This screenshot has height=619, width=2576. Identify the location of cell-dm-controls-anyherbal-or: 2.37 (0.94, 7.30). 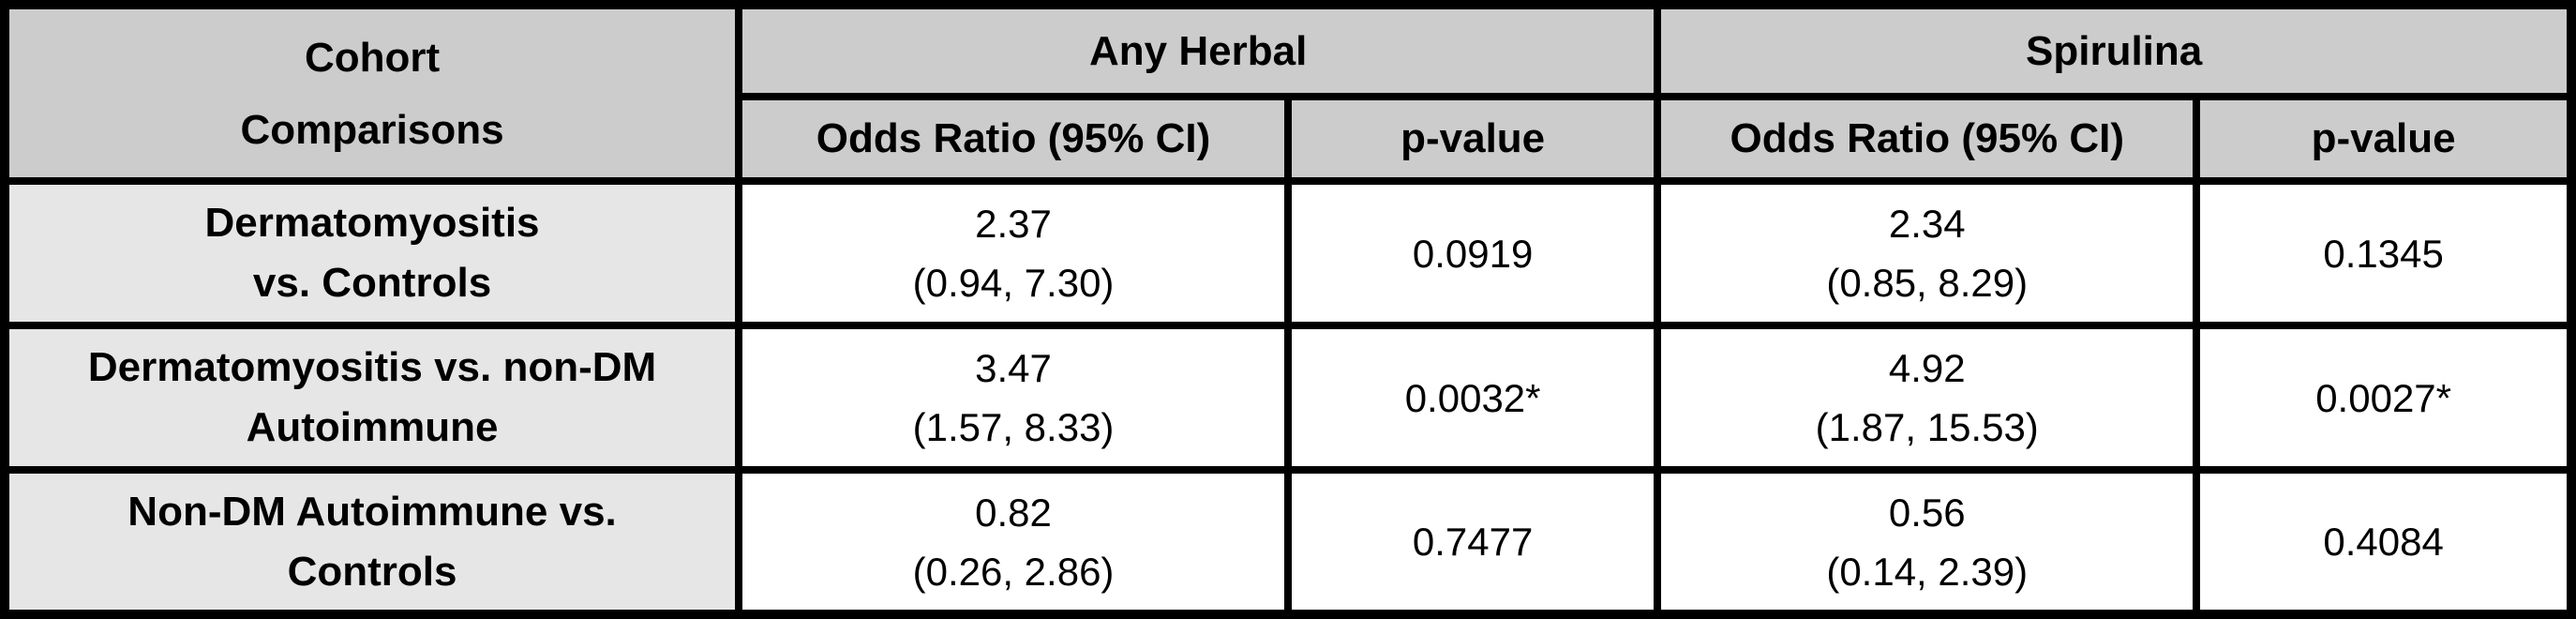
(1014, 253).